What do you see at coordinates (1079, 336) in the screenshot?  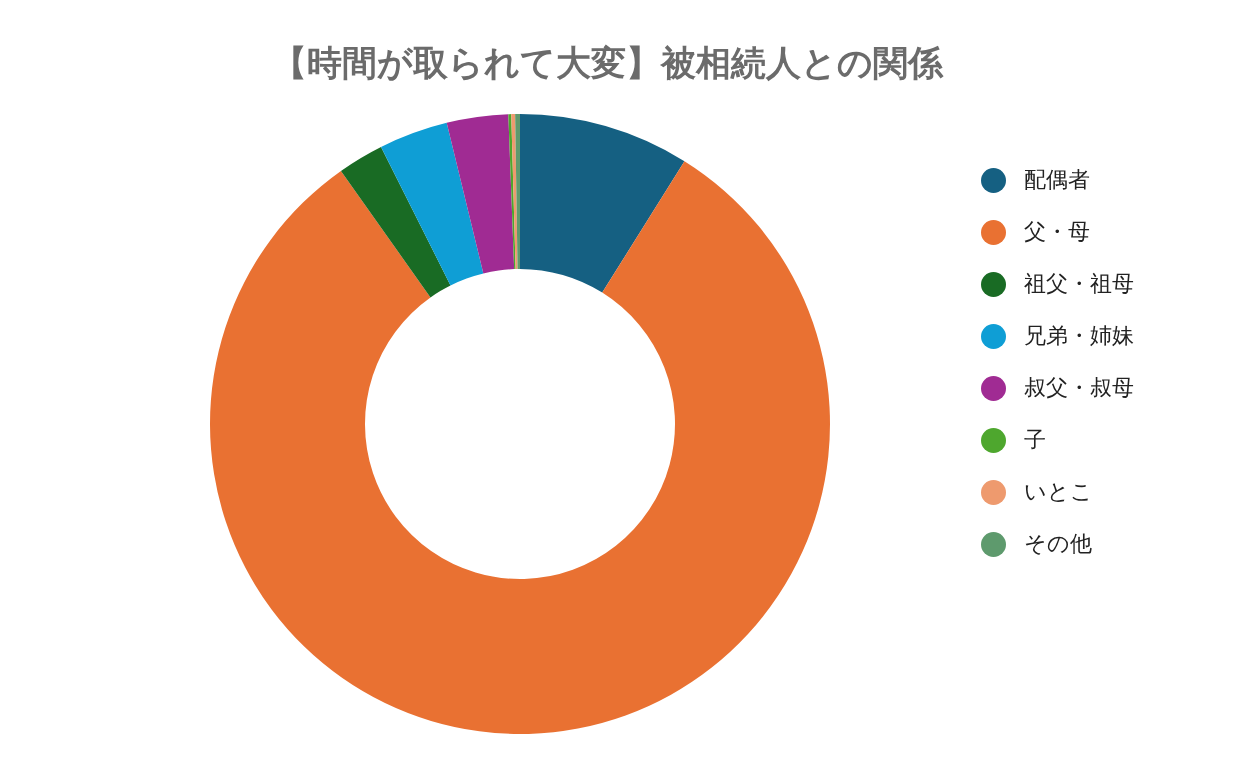 I see `legend-label: 兄弟・姉妹` at bounding box center [1079, 336].